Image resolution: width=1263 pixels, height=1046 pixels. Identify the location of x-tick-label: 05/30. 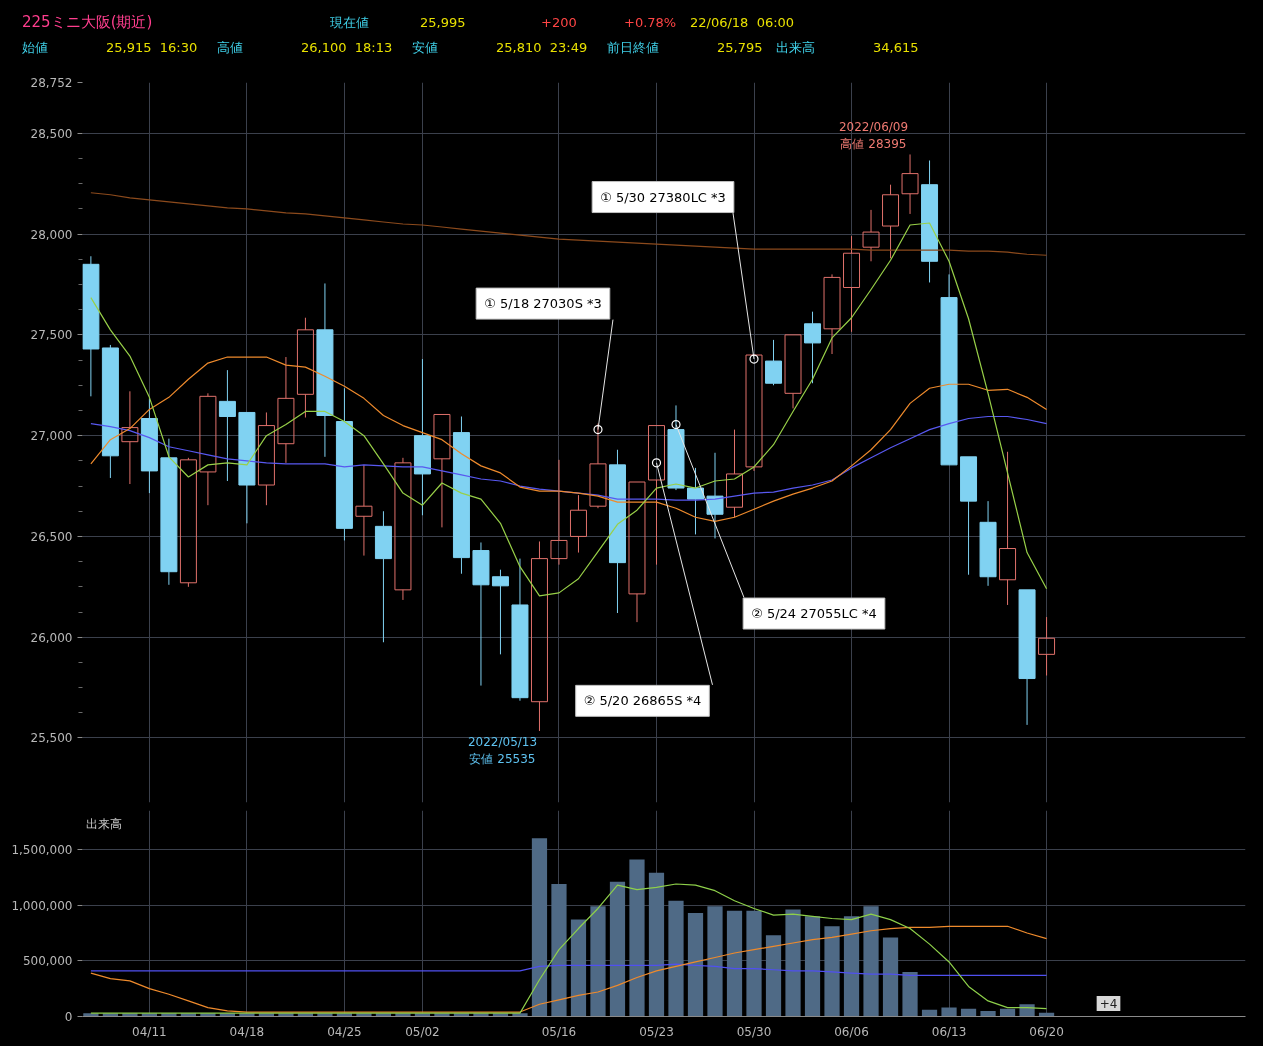
(754, 1031).